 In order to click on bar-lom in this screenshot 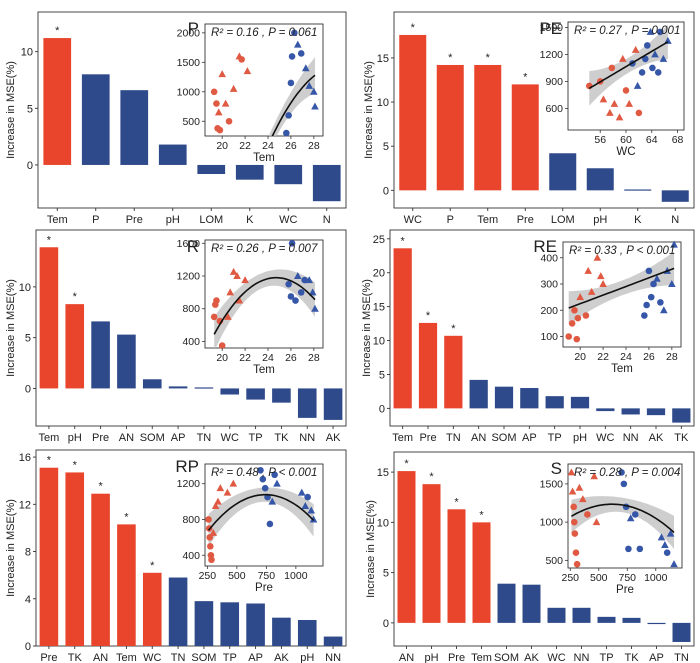, I will do `click(211, 169)`.